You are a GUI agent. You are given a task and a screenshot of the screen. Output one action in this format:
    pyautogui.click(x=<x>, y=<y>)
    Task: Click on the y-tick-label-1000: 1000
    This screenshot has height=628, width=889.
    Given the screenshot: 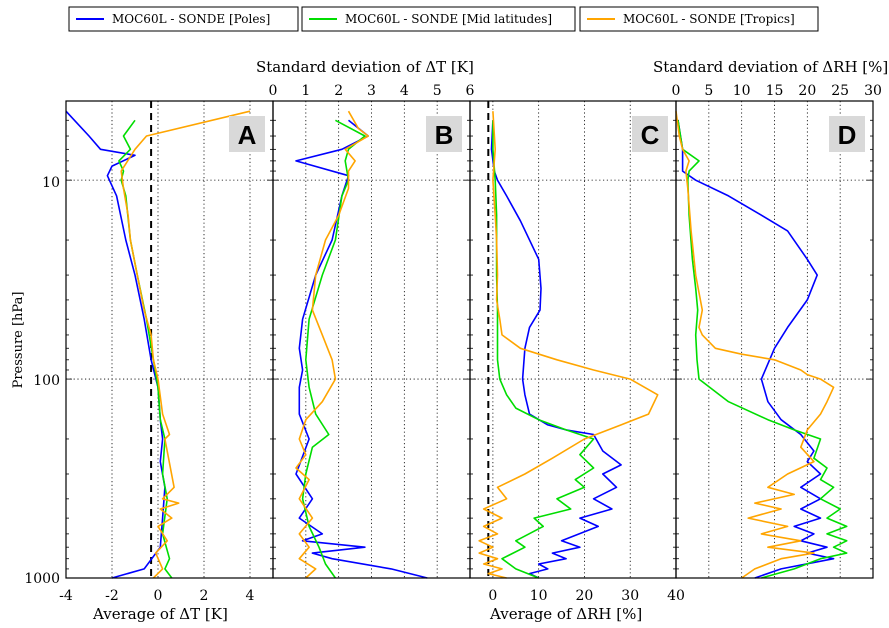 What is the action you would take?
    pyautogui.click(x=42, y=579)
    